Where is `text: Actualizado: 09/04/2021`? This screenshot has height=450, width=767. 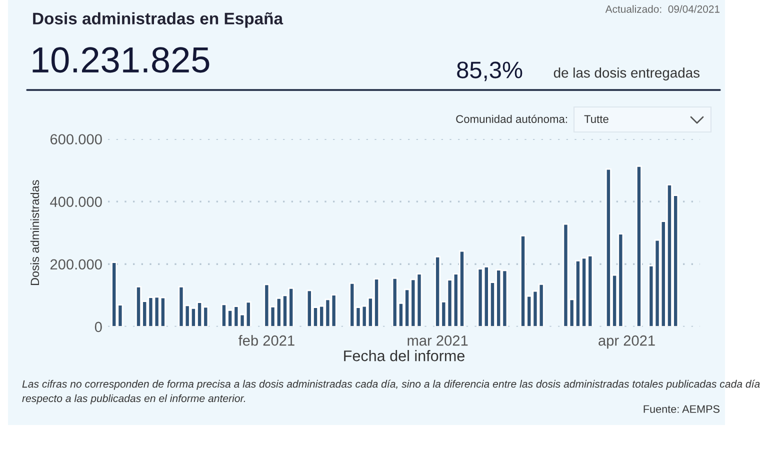
text: Actualizado: 09/04/2021 is located at coordinates (662, 9).